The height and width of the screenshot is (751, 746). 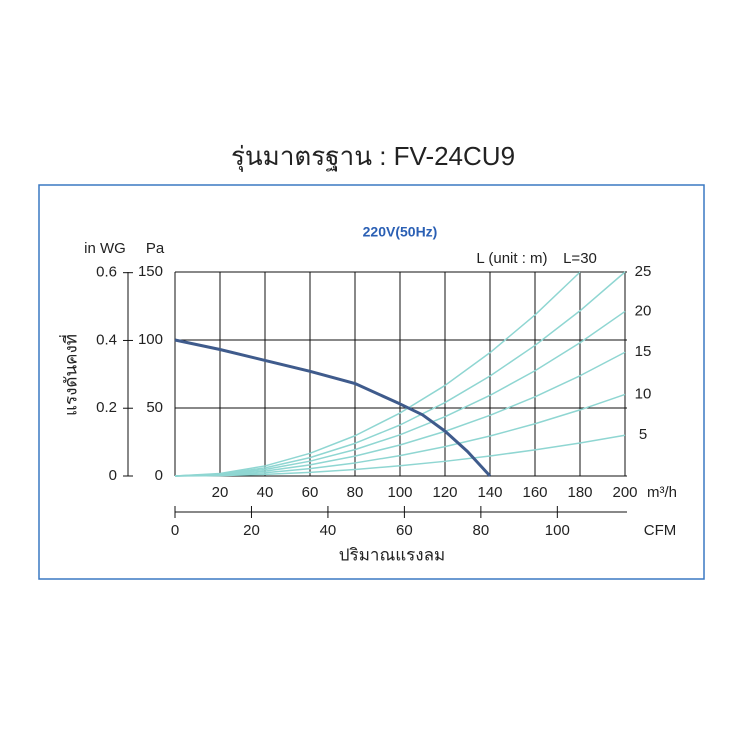 What do you see at coordinates (106, 339) in the screenshot?
I see `y2-tick-label: 0.4` at bounding box center [106, 339].